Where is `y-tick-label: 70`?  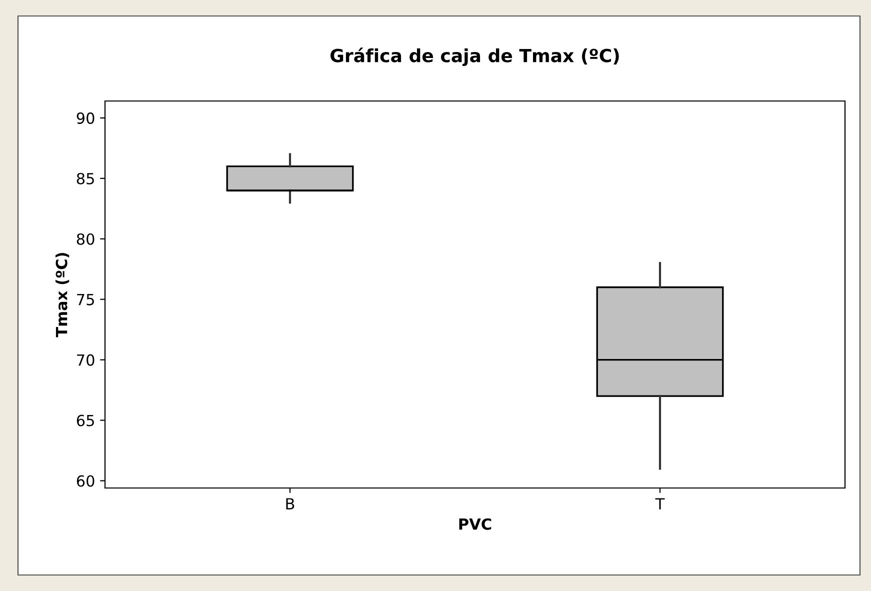 y-tick-label: 70 is located at coordinates (85, 360).